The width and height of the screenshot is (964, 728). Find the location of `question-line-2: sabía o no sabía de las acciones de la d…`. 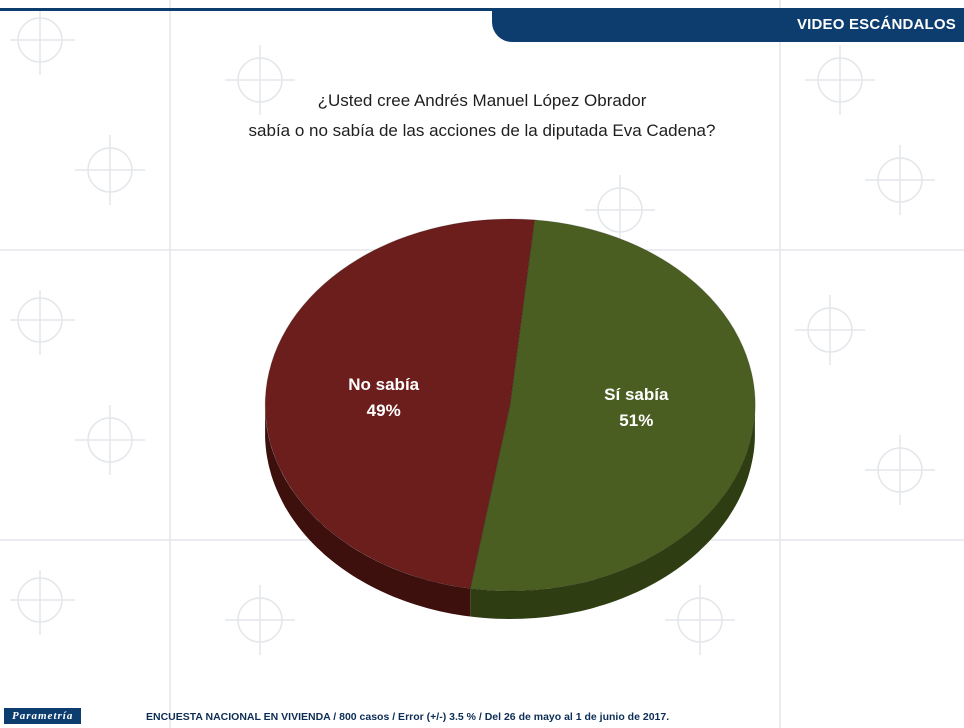

question-line-2: sabía o no sabía de las acciones de la d… is located at coordinates (482, 130).